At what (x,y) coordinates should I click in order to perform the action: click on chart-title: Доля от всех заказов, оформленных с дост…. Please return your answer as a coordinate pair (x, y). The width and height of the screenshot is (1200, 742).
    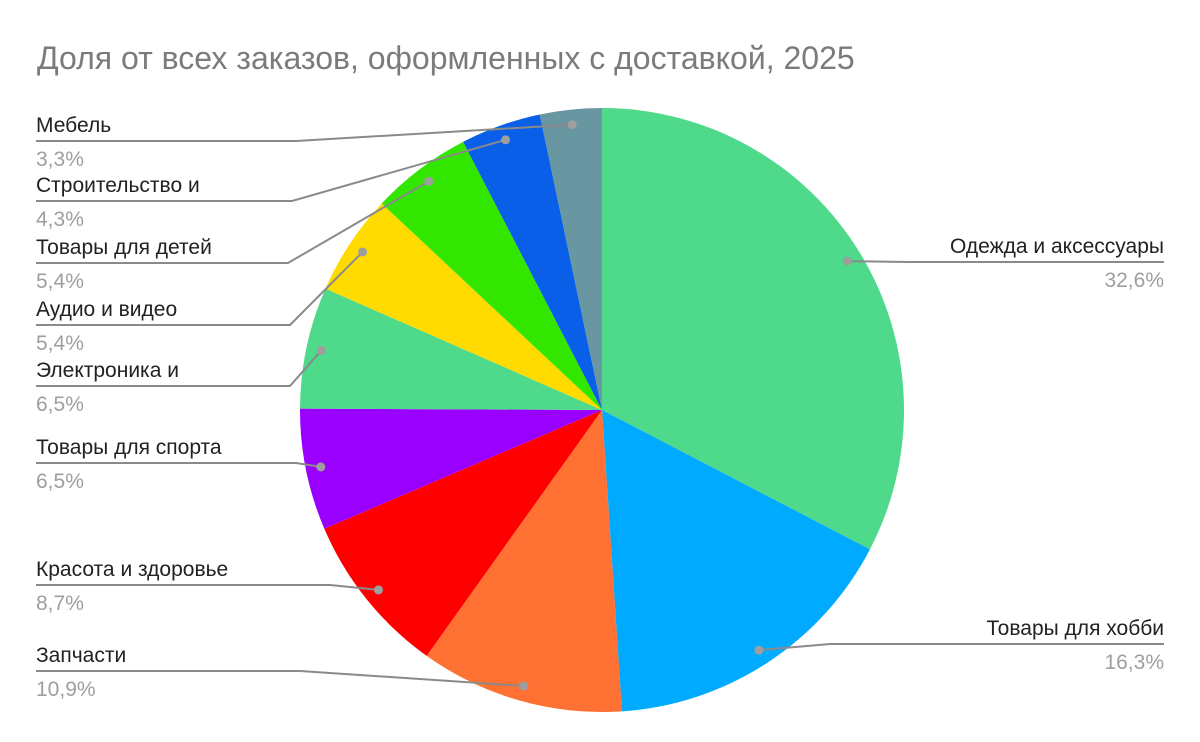
    Looking at the image, I should click on (446, 58).